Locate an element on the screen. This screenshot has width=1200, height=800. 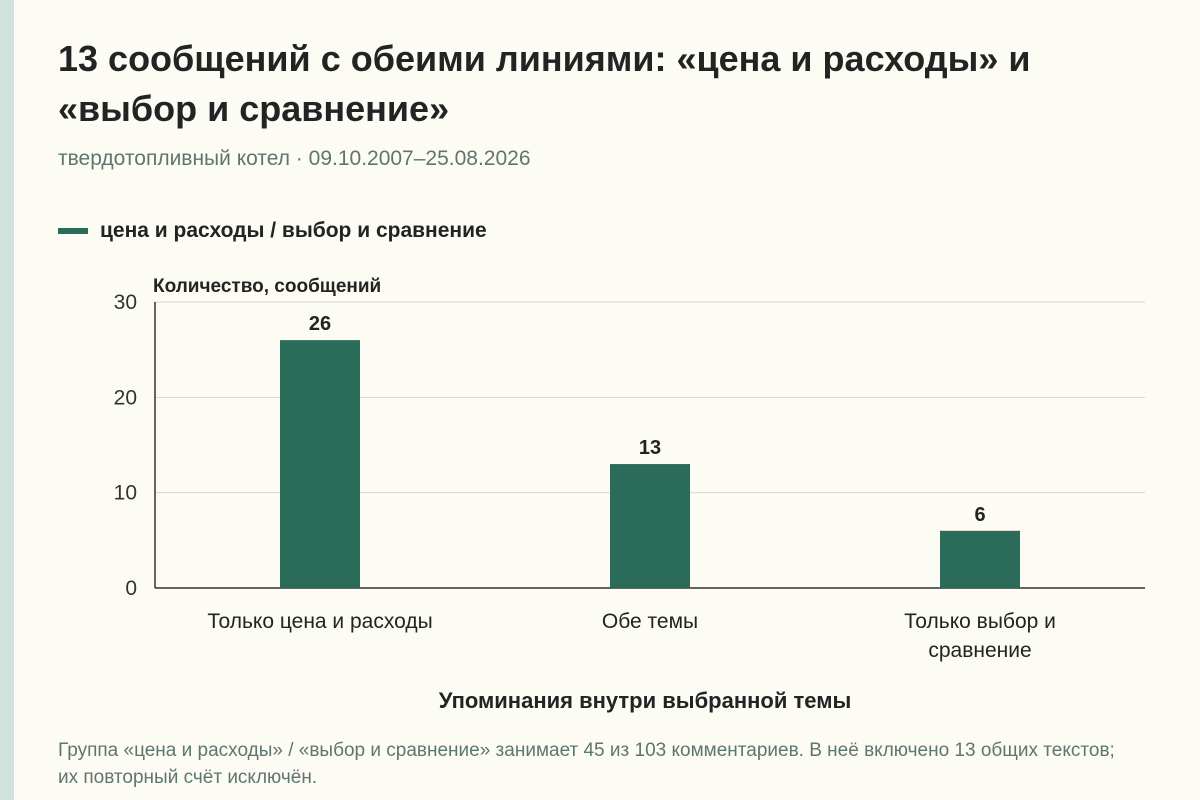
x-tick-label: Только цена и расходы is located at coordinates (319, 621).